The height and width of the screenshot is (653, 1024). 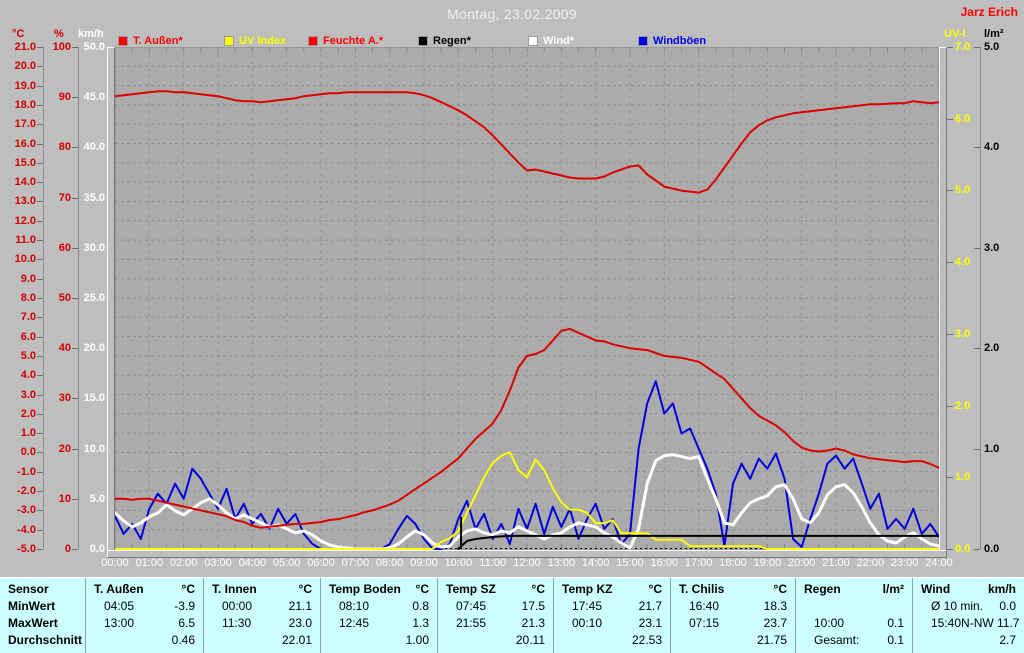 What do you see at coordinates (33, 623) in the screenshot?
I see `row-label-text: MaxWert` at bounding box center [33, 623].